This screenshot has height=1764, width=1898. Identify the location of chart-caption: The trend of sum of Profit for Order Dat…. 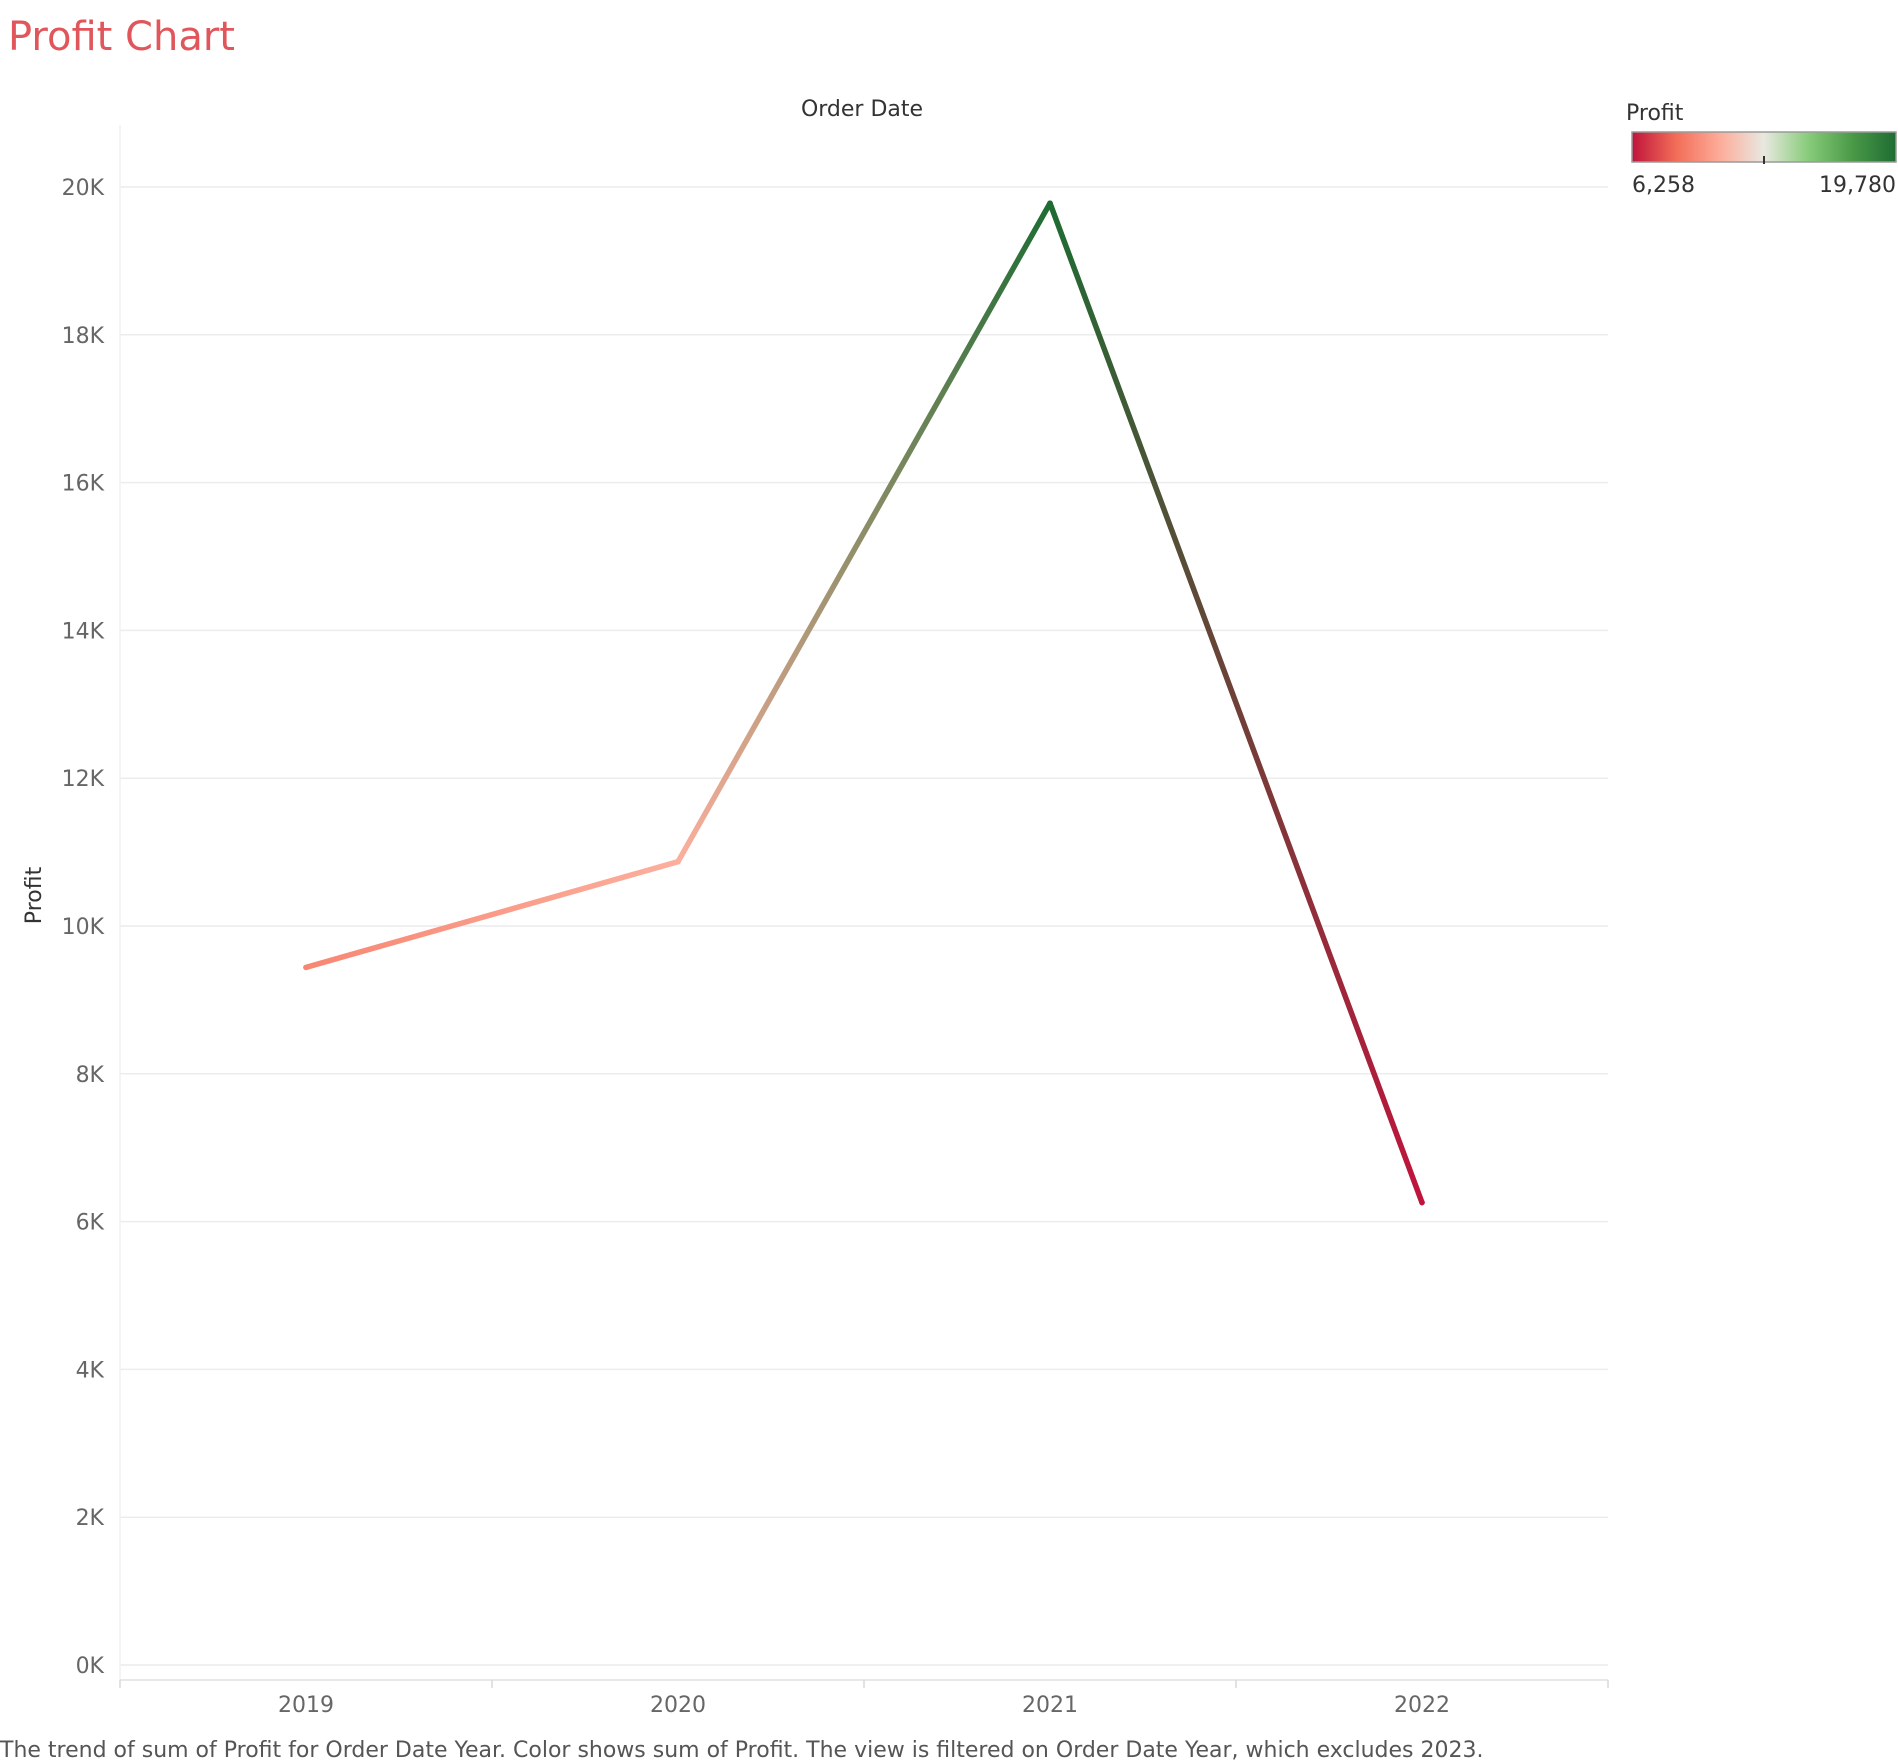
(742, 1750).